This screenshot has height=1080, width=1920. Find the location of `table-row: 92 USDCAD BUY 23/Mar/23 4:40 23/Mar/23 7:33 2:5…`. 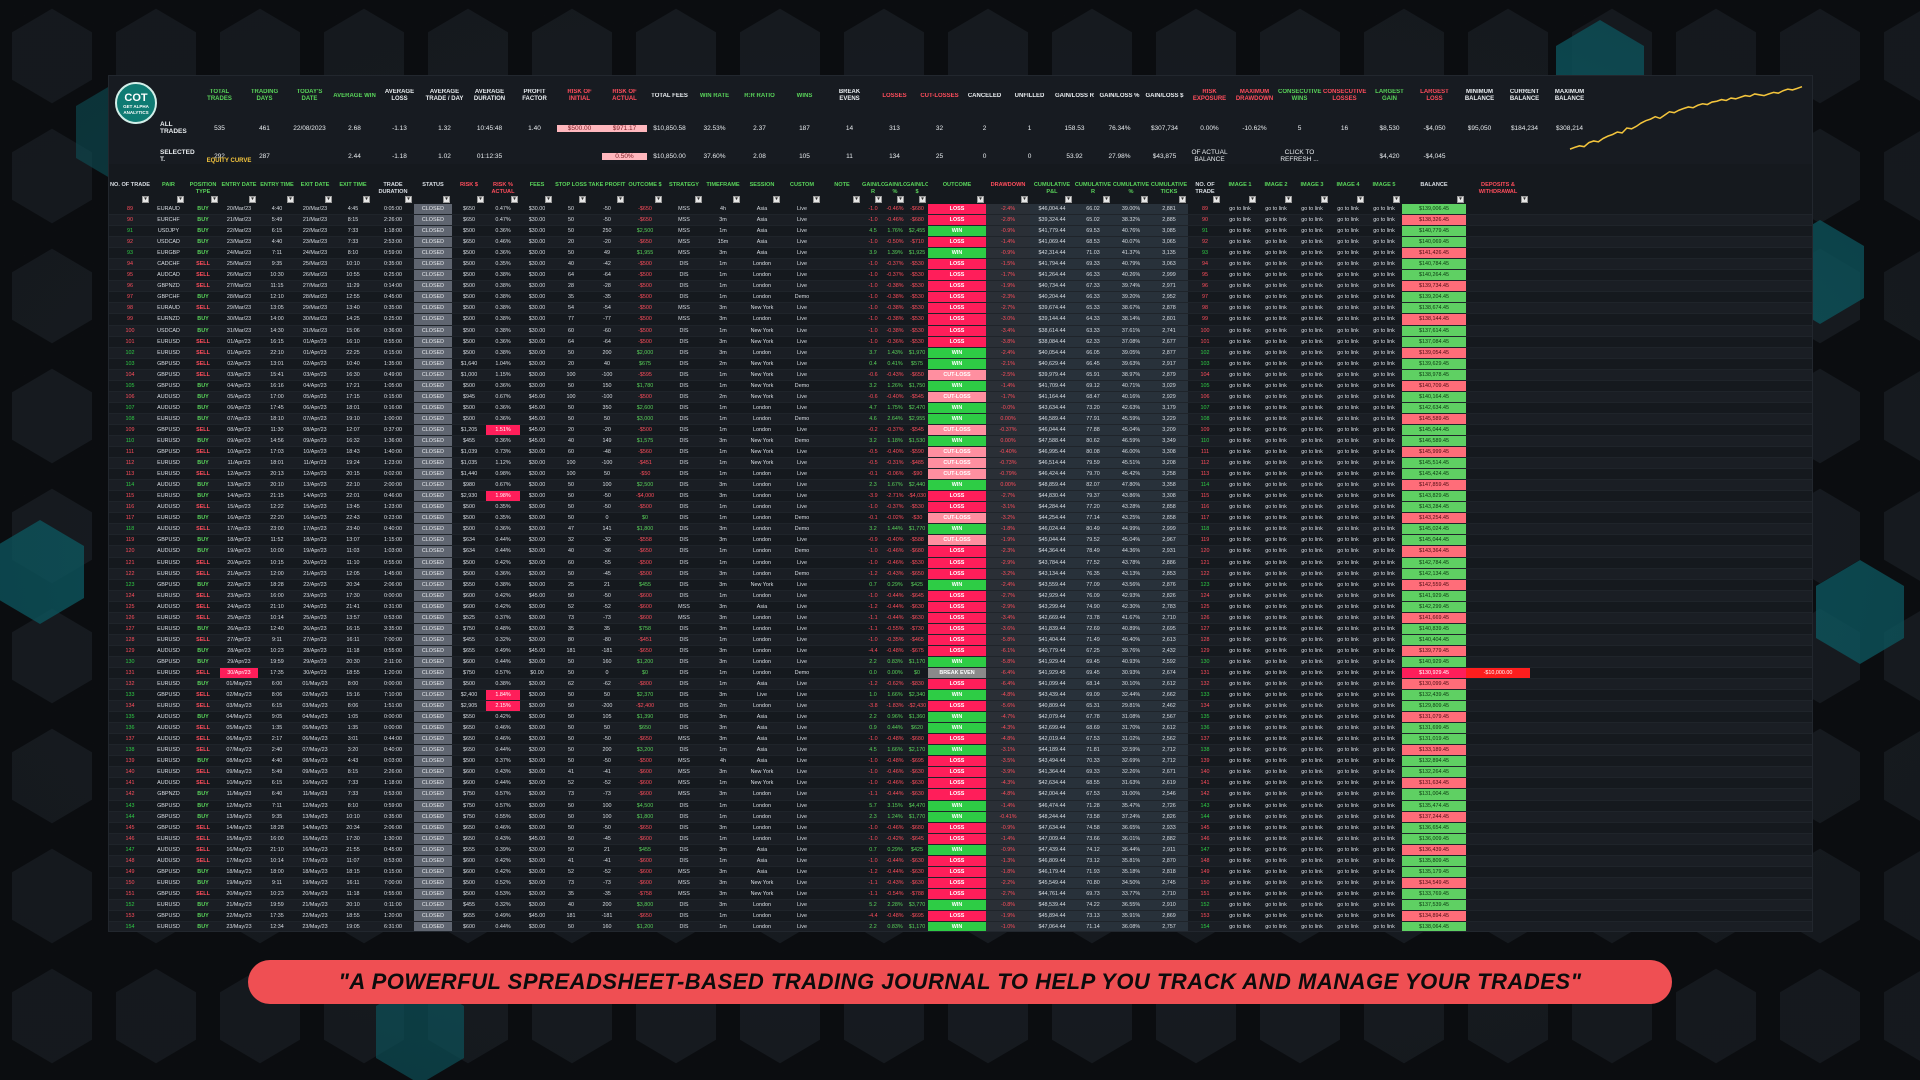

table-row: 92 USDCAD BUY 23/Mar/23 4:40 23/Mar/23 7:33 2:5… is located at coordinates (960, 243).